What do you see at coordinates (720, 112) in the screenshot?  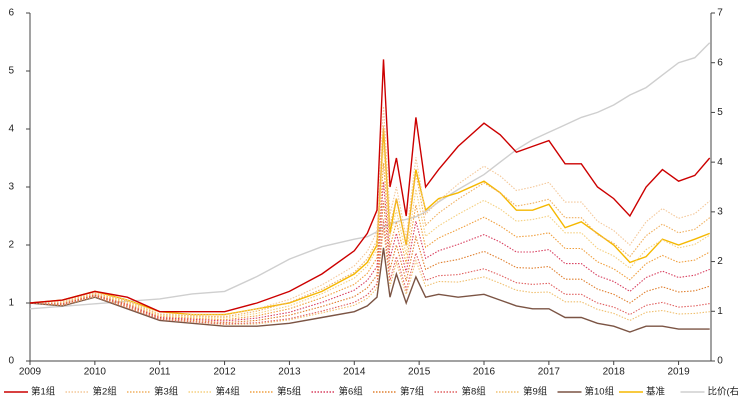 I see `y2-tick-label: 5` at bounding box center [720, 112].